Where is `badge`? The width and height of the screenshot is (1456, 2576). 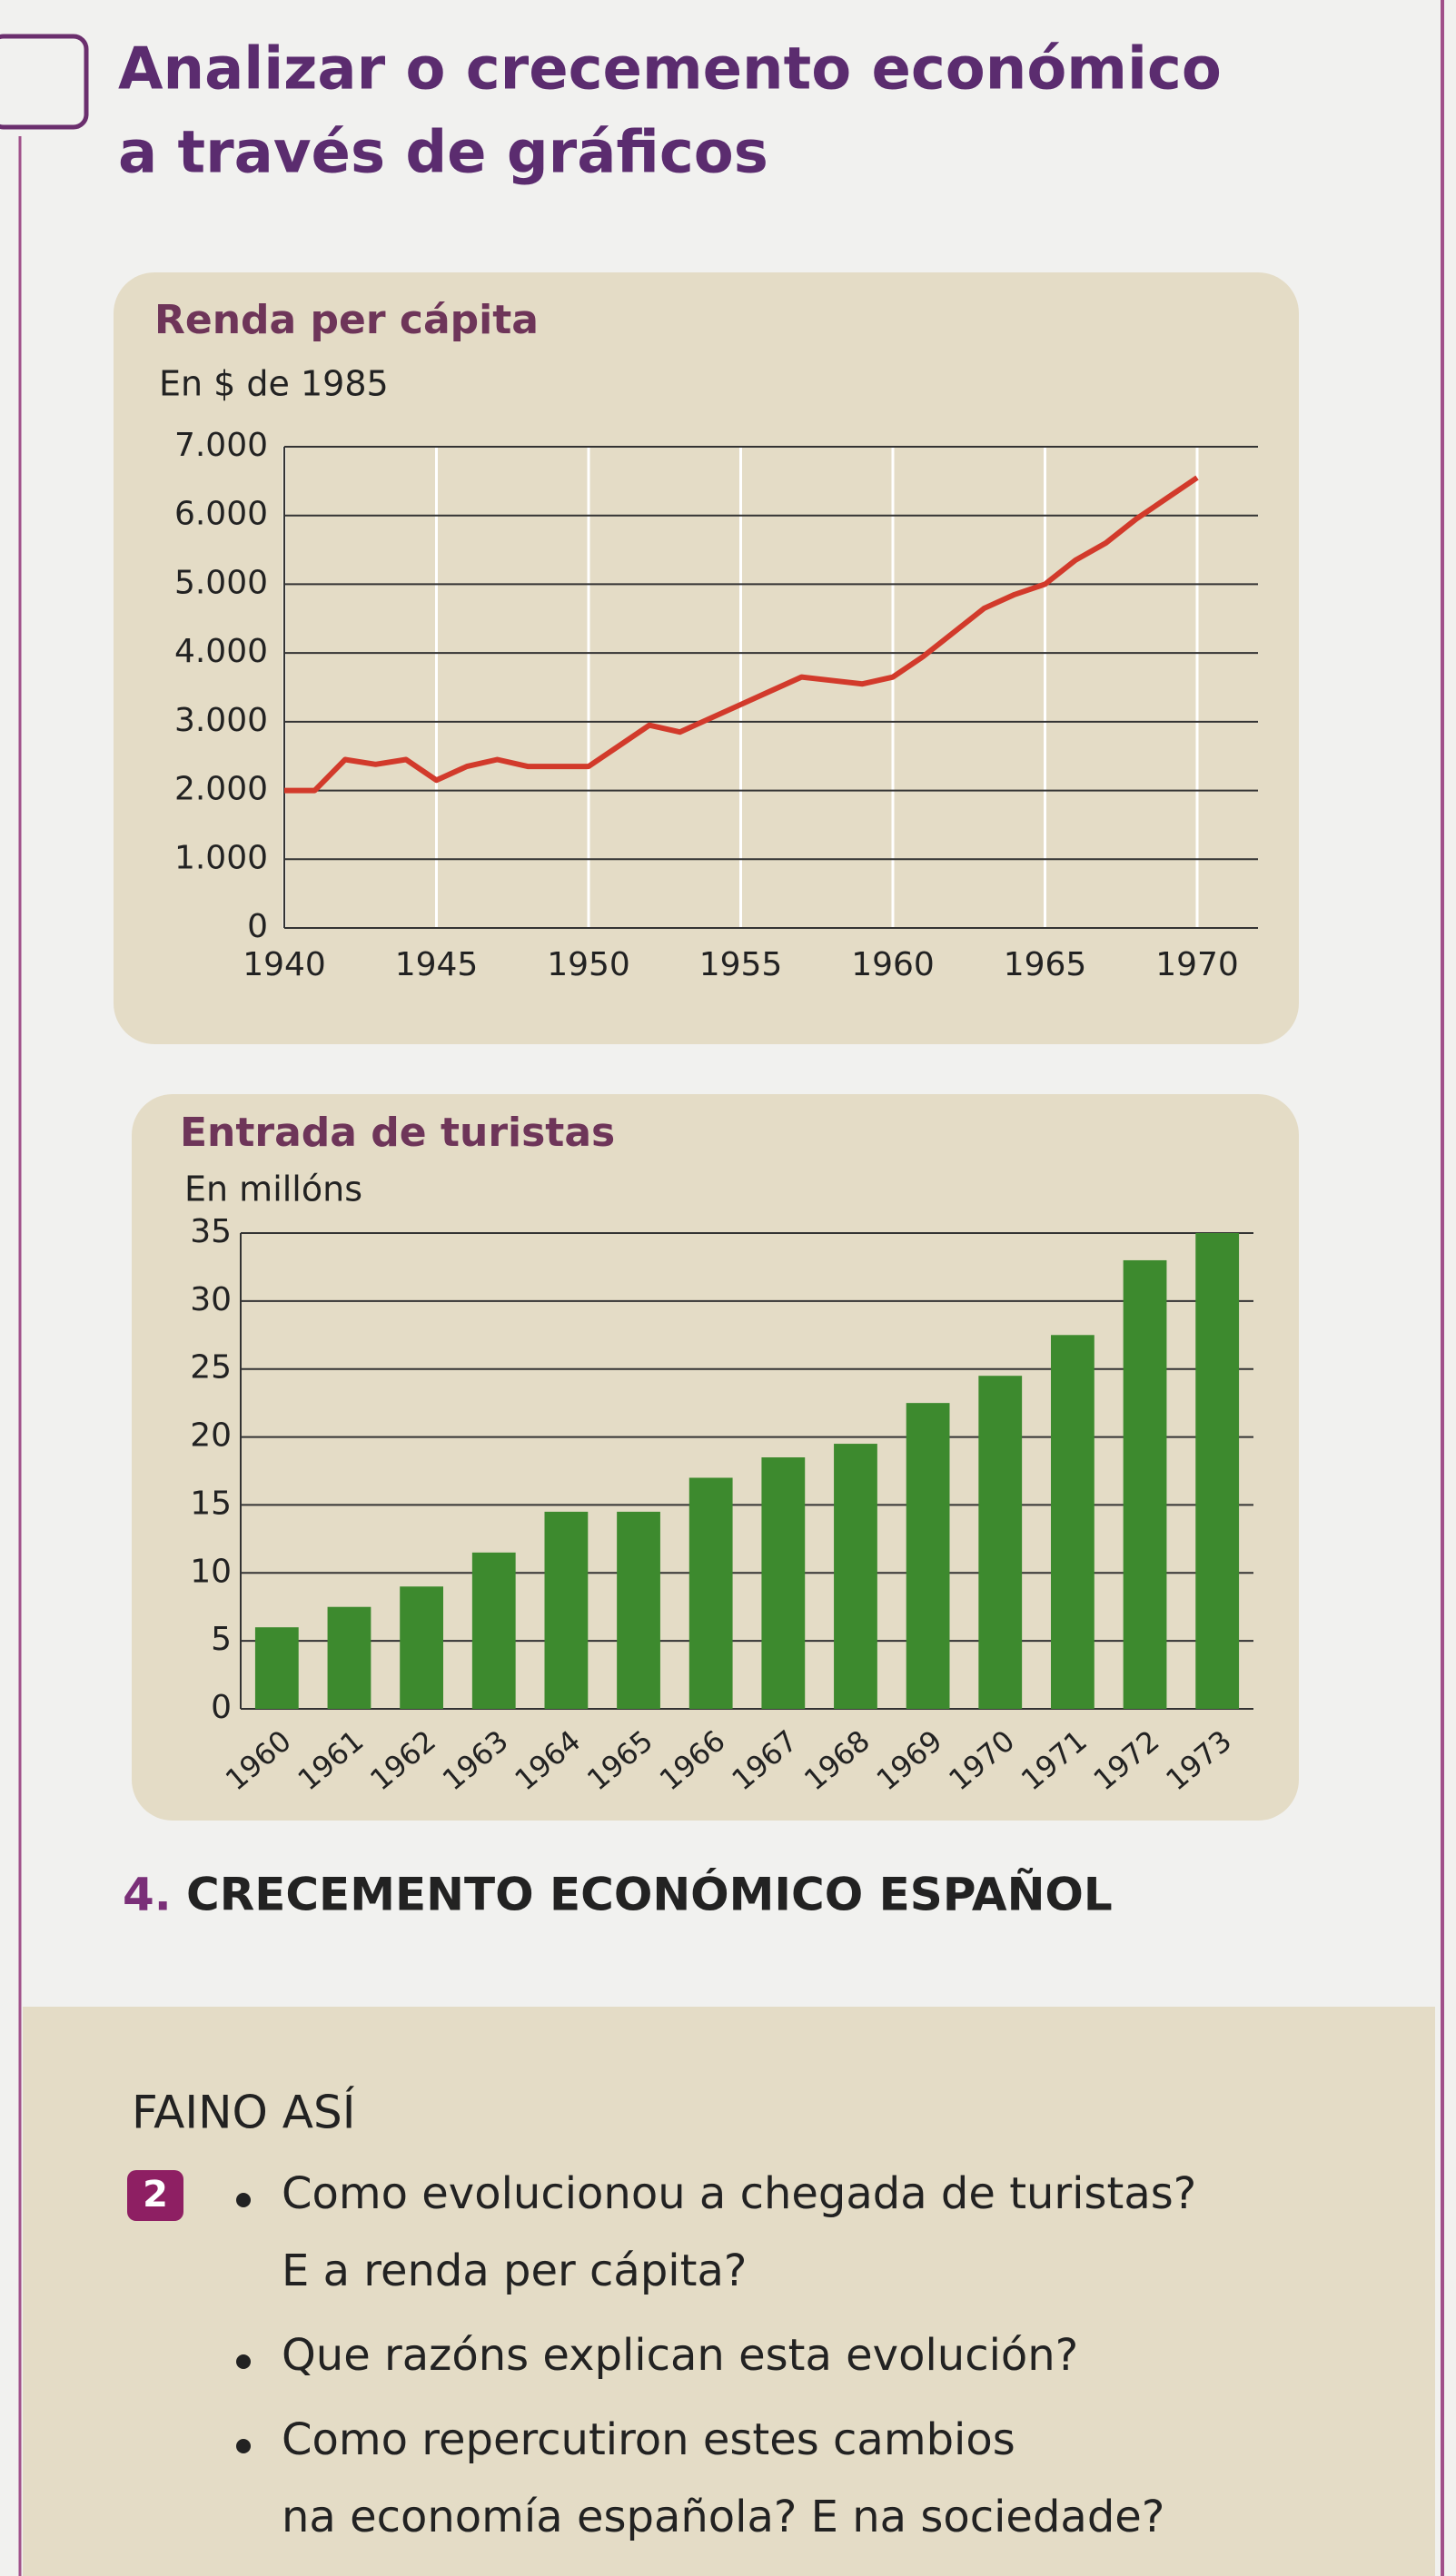 badge is located at coordinates (155, 2195).